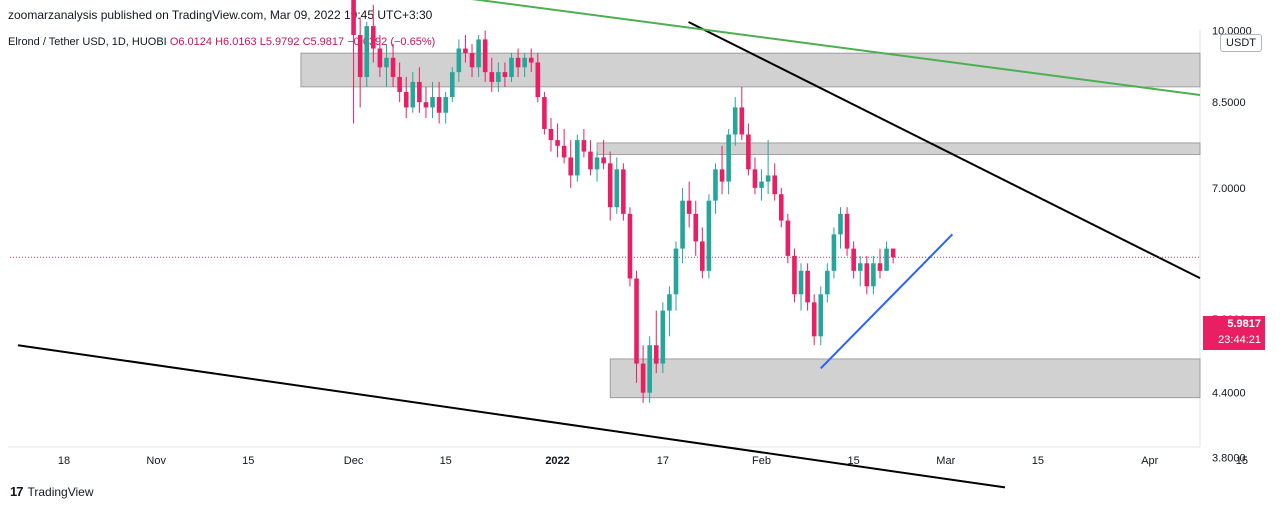 Image resolution: width=1280 pixels, height=509 pixels. Describe the element at coordinates (887, 301) in the screenshot. I see `trendline-blue-support` at that location.